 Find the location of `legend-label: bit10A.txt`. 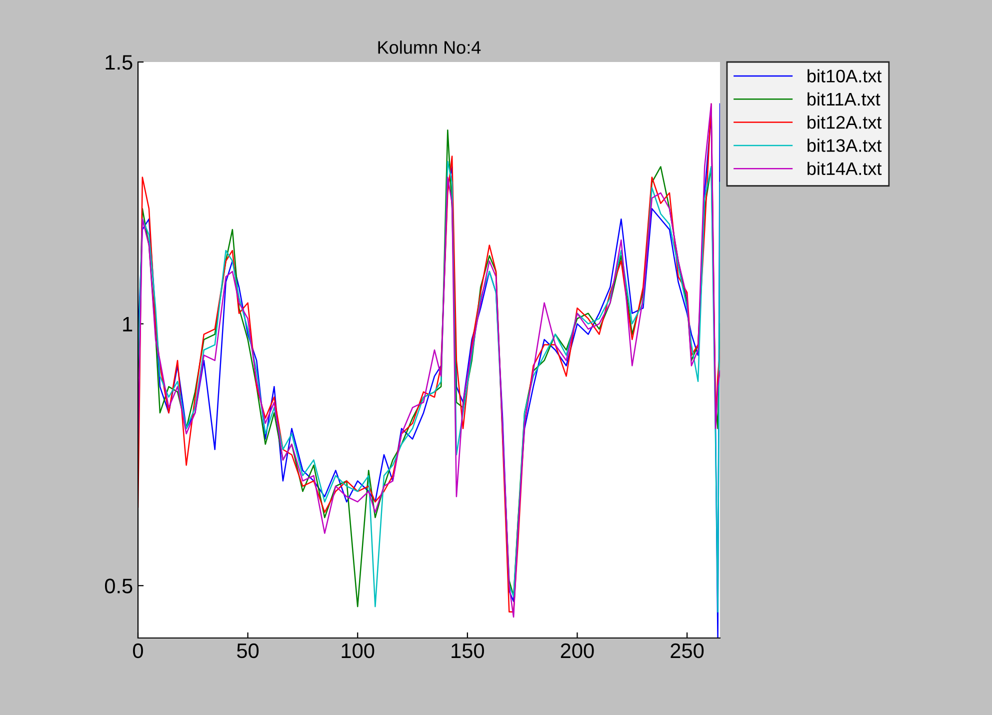

legend-label: bit10A.txt is located at coordinates (845, 75).